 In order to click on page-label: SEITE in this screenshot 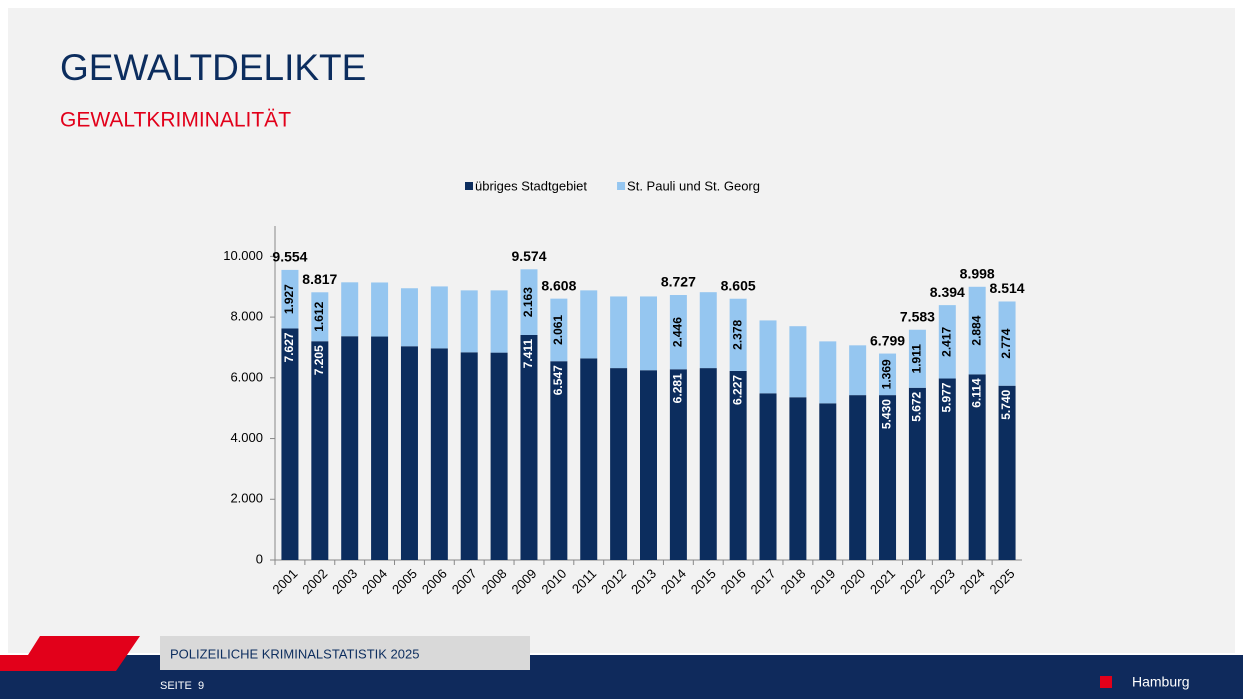, I will do `click(176, 686)`.